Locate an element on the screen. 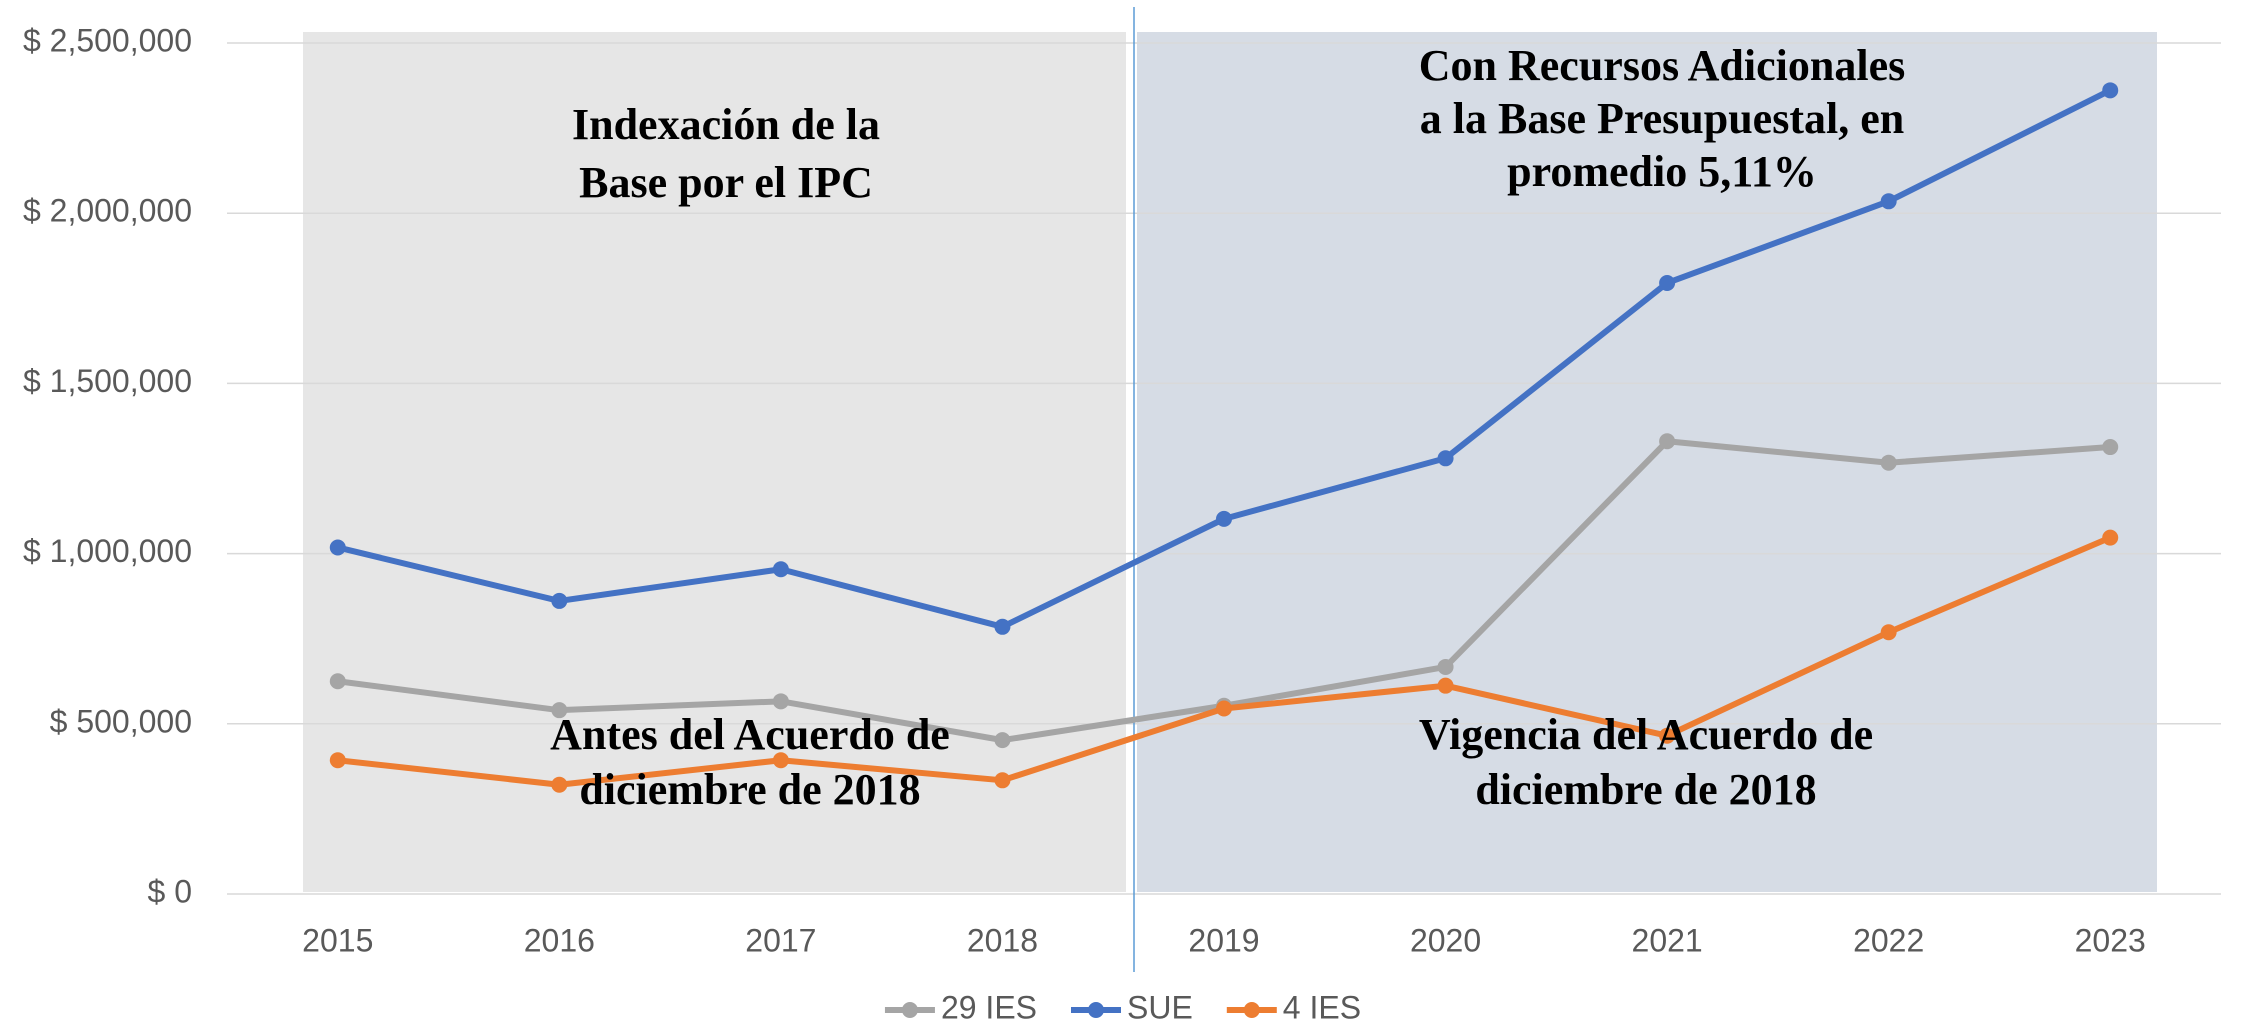 The height and width of the screenshot is (1030, 2254). x-tick-label: 2015 is located at coordinates (337, 940).